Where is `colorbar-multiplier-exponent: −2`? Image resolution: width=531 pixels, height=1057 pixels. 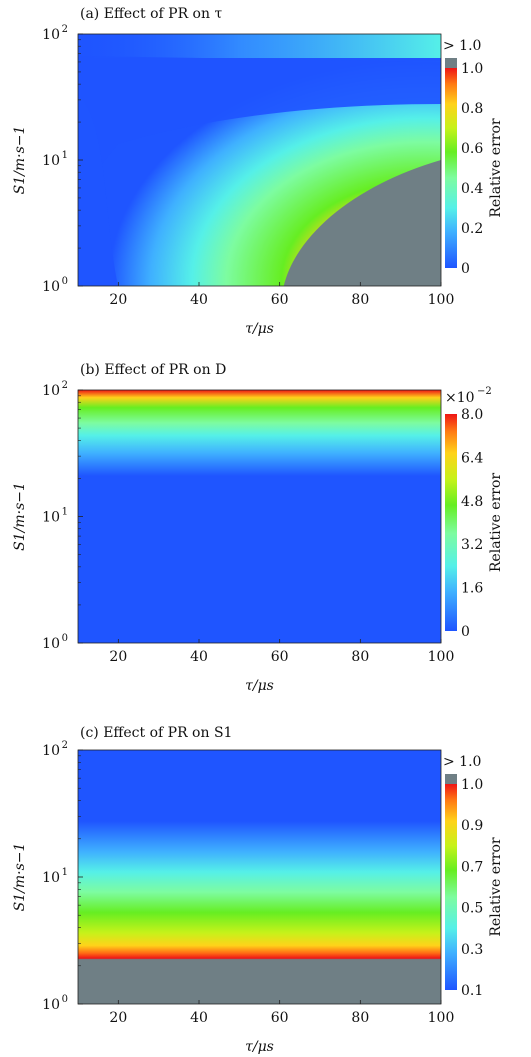 colorbar-multiplier-exponent: −2 is located at coordinates (484, 391).